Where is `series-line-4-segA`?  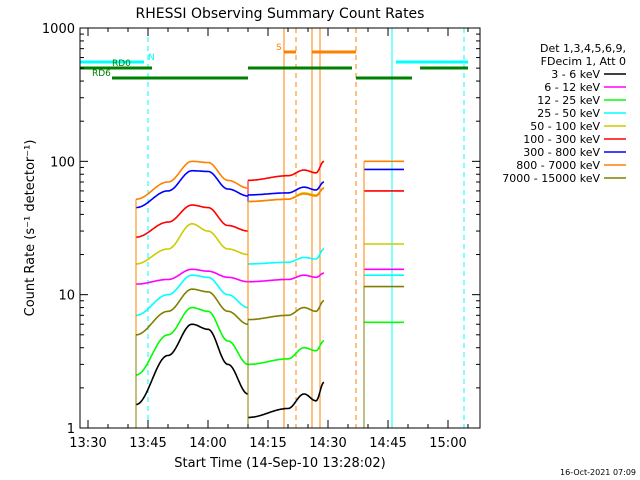
series-line-4-segA is located at coordinates (192, 244).